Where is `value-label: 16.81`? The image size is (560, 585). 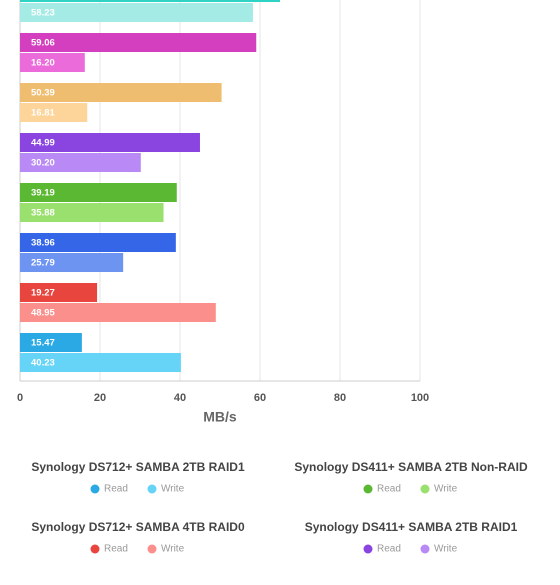
value-label: 16.81 is located at coordinates (43, 113).